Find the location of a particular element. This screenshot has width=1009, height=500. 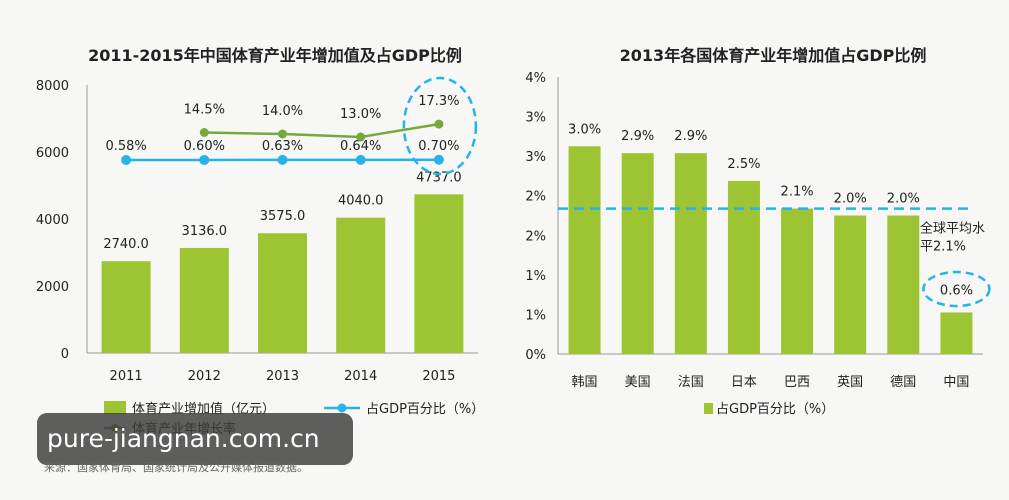

chart1-gdp-label: 0.70% is located at coordinates (438, 146).